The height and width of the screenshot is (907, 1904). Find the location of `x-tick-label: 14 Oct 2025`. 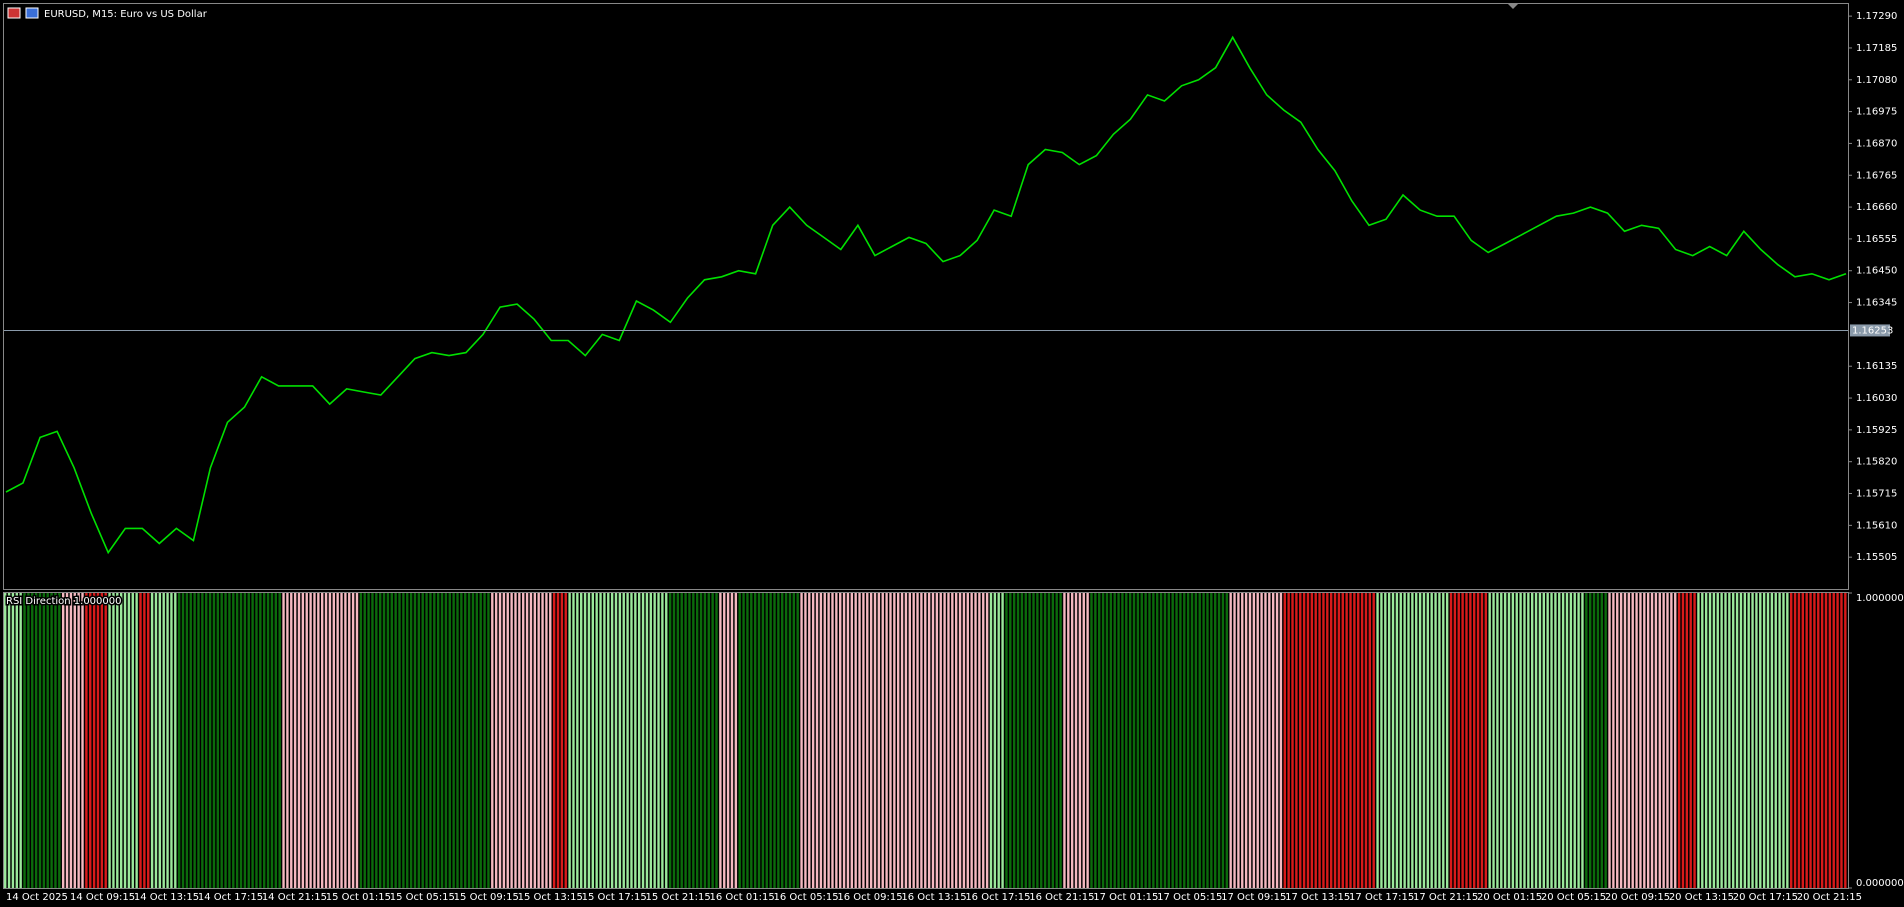

x-tick-label: 14 Oct 2025 is located at coordinates (37, 897).